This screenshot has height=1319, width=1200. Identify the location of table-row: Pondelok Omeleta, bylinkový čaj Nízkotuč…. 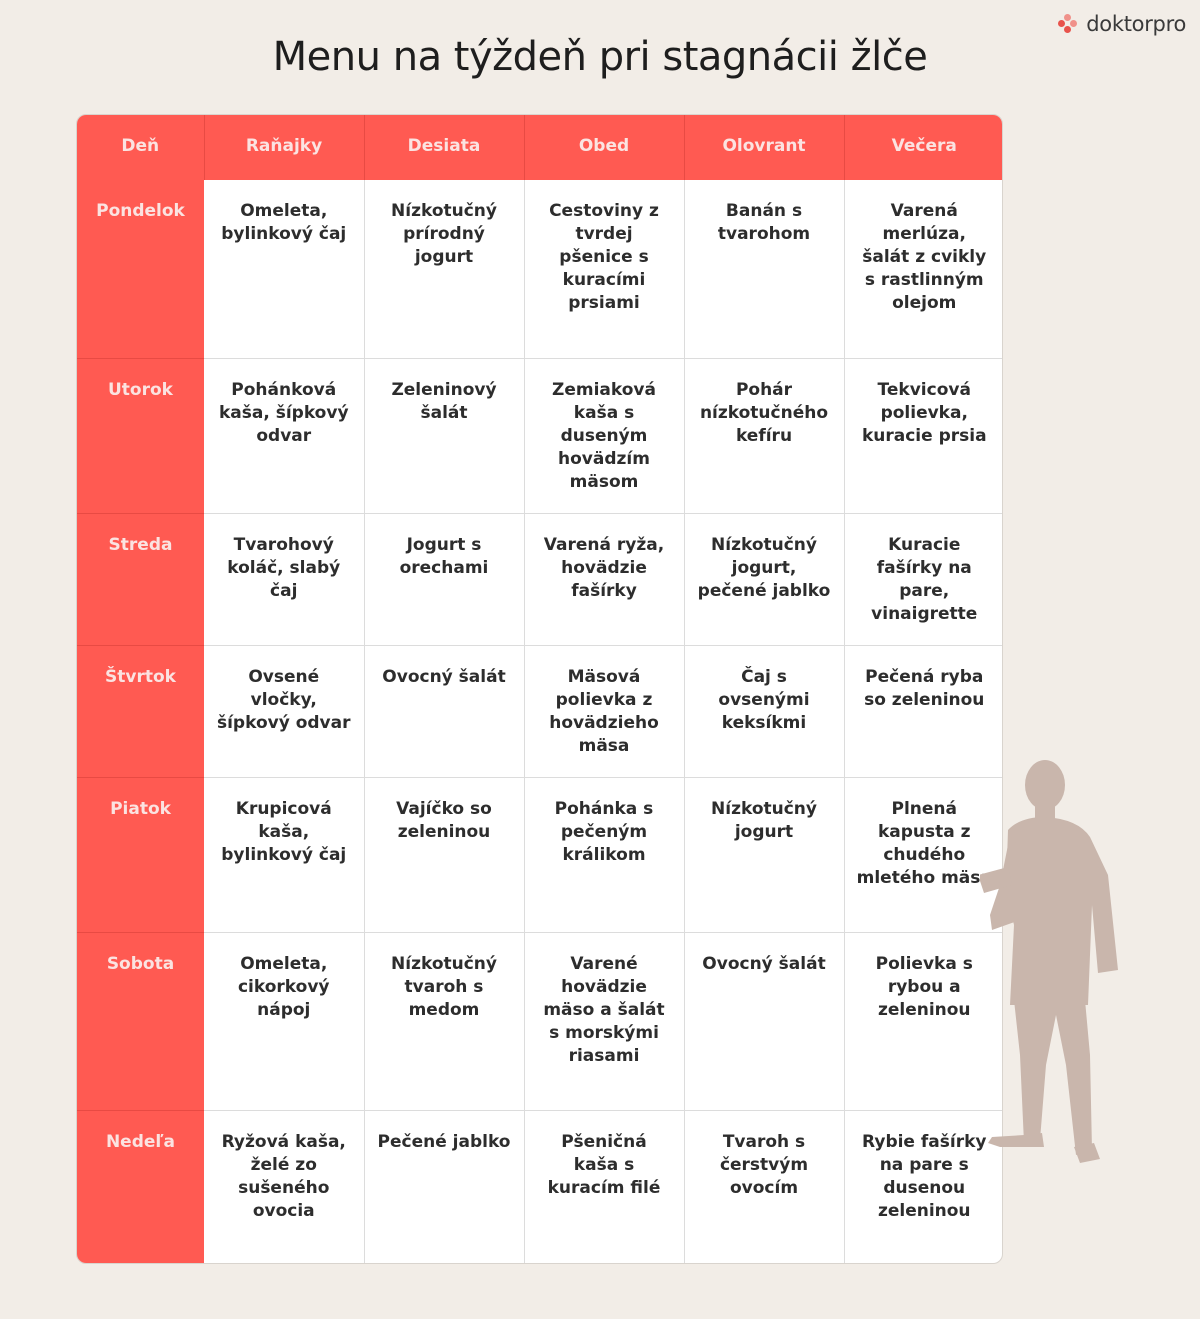
(539, 269).